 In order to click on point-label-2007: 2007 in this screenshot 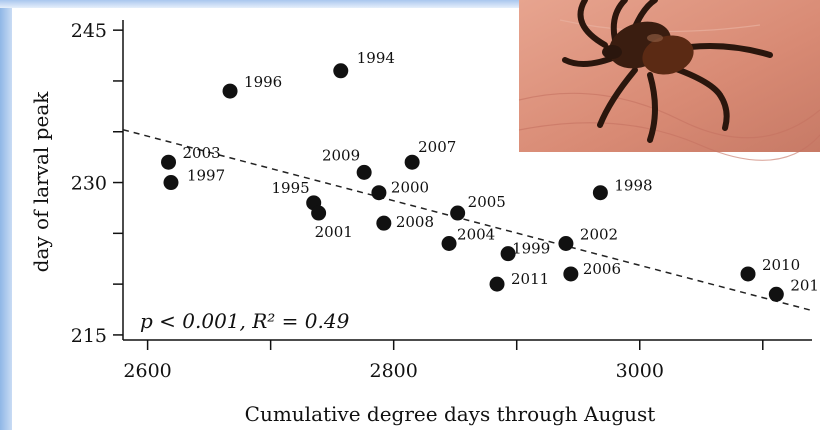, I will do `click(437, 147)`.